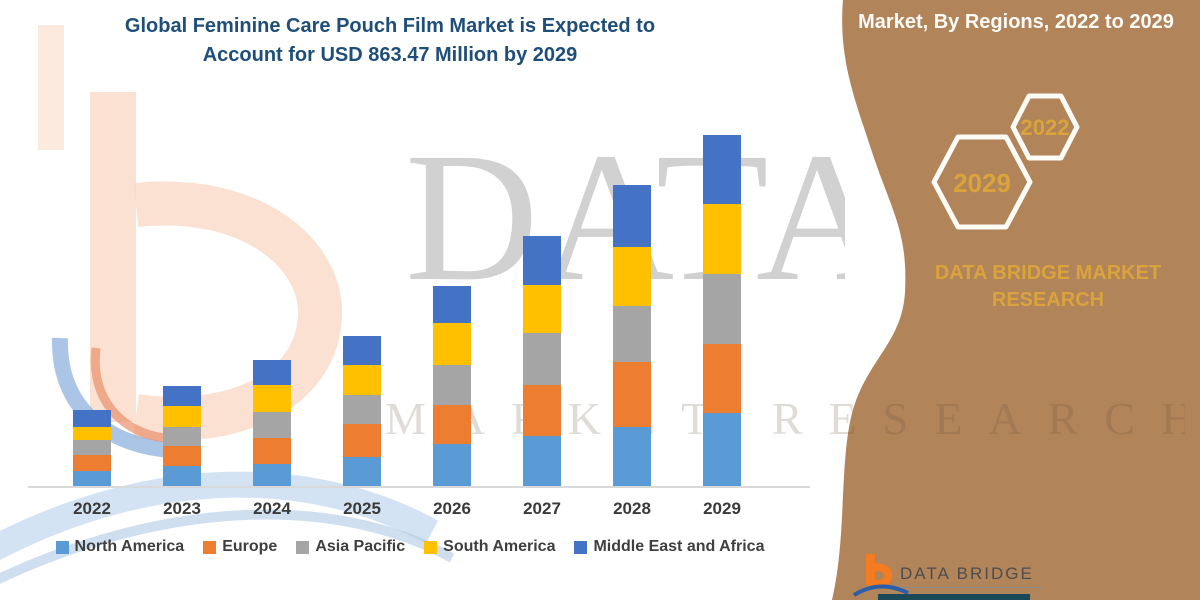  Describe the element at coordinates (632, 333) in the screenshot. I see `bar-segment-2028-asia-pacific` at that location.